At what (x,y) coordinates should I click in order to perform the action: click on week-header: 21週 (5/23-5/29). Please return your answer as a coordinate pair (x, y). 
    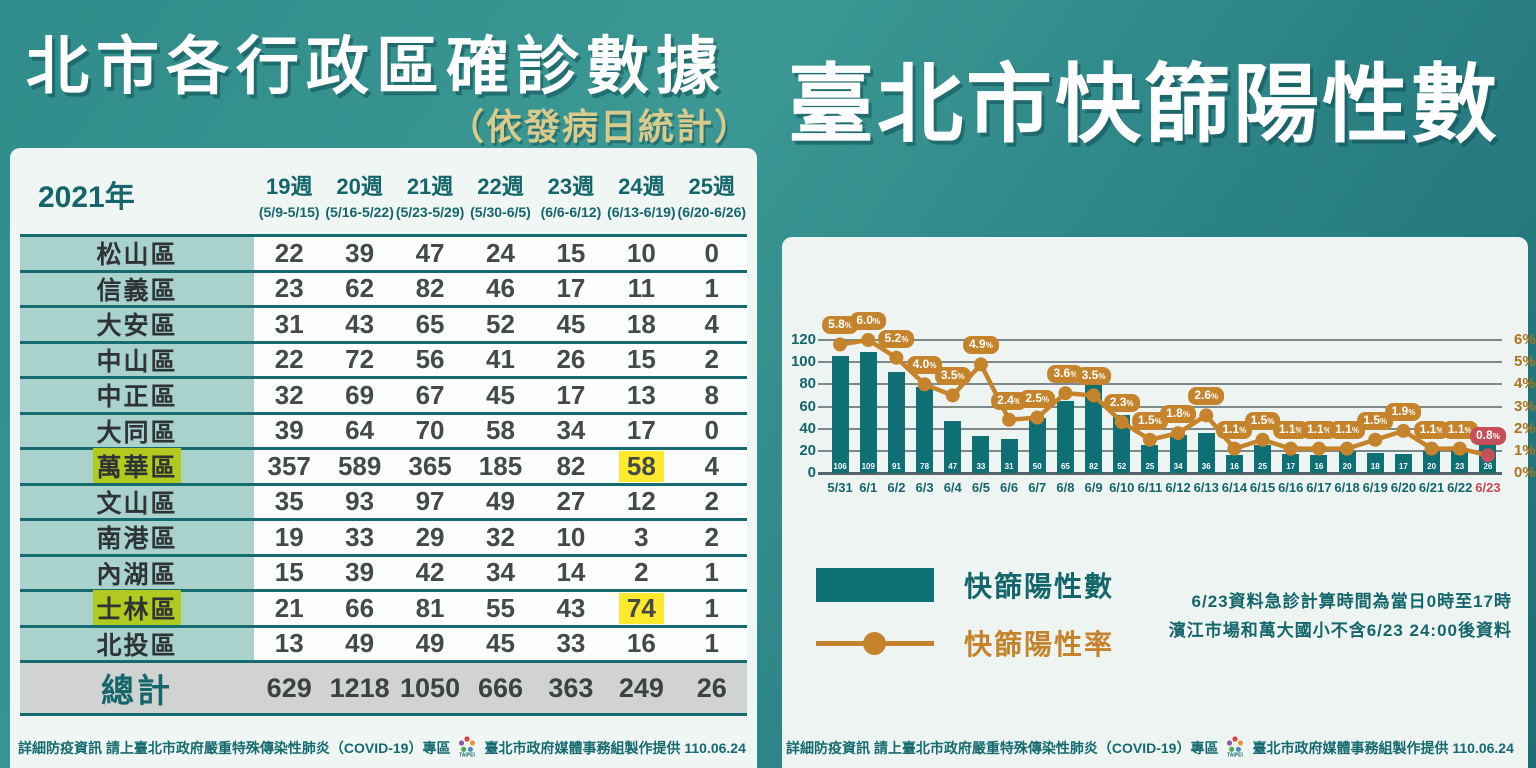
    Looking at the image, I should click on (430, 194).